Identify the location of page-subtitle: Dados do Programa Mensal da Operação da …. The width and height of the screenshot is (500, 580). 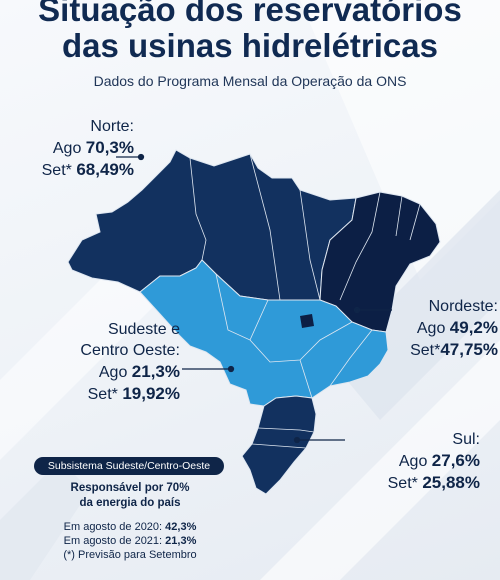
(250, 81).